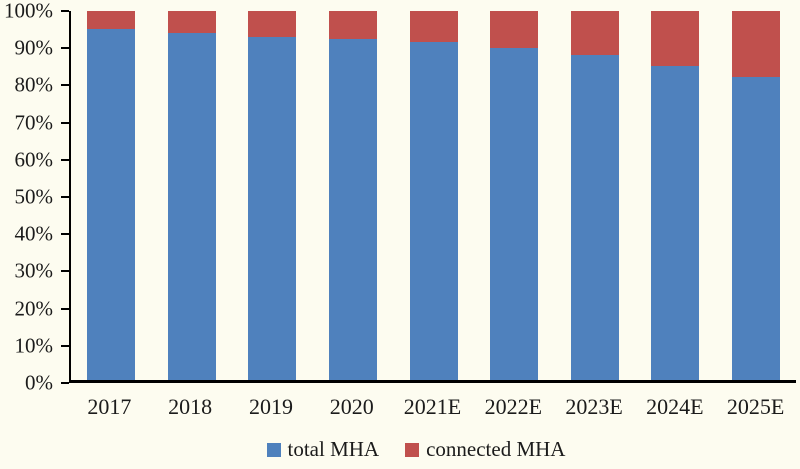 The height and width of the screenshot is (469, 800). I want to click on bar-column-2020, so click(353, 195).